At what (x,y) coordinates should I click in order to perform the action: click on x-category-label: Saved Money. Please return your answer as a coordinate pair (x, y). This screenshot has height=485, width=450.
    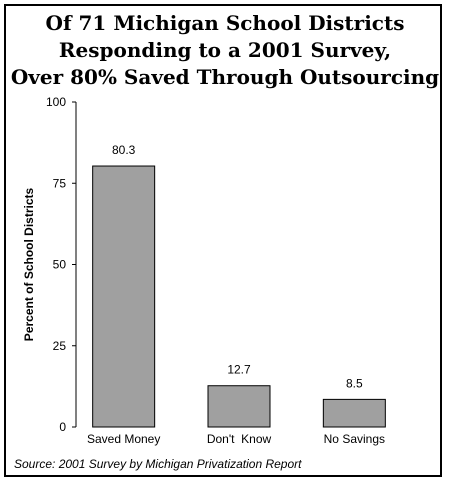
    Looking at the image, I should click on (123, 439).